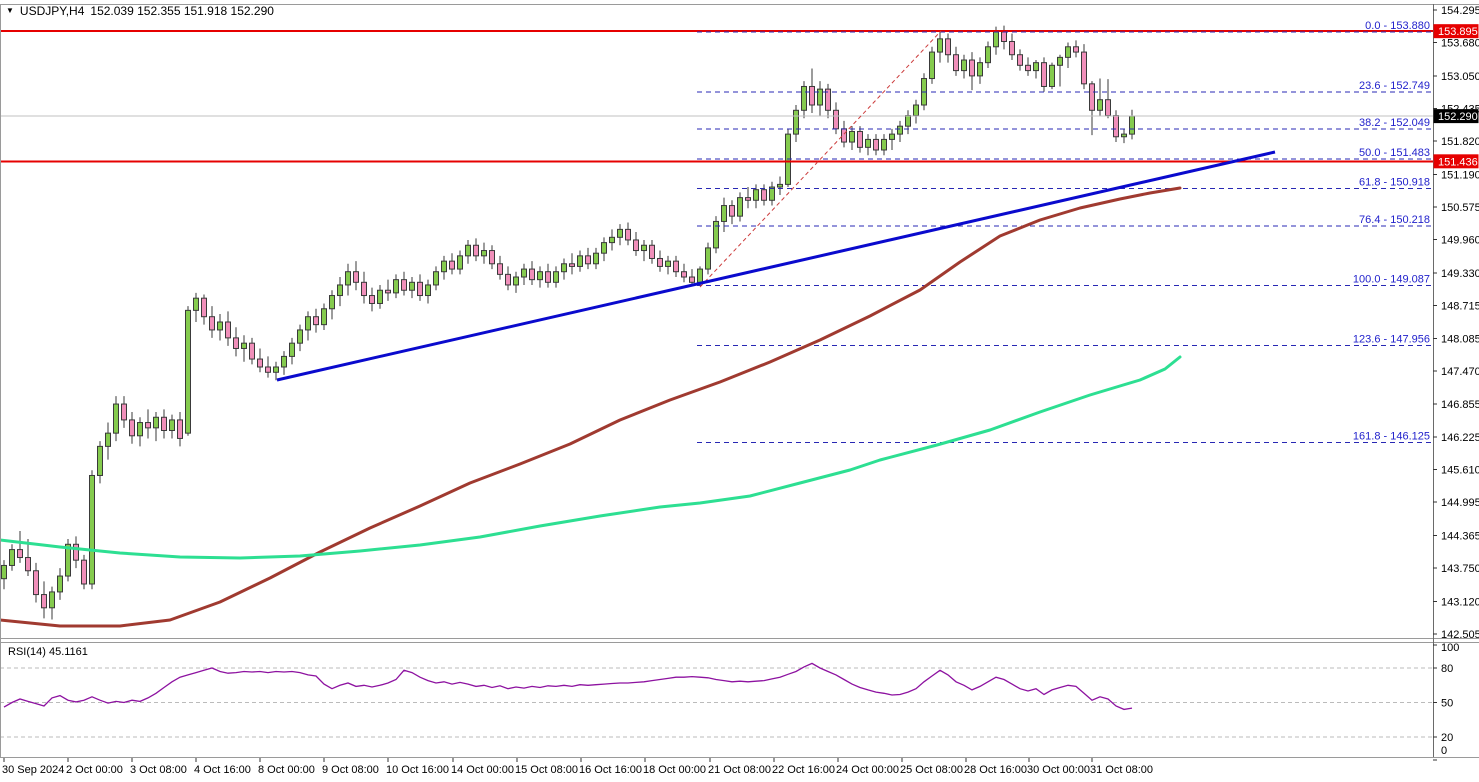 The width and height of the screenshot is (1479, 782). What do you see at coordinates (1391, 280) in the screenshot?
I see `svg-text: 100.0 - 149.087` at bounding box center [1391, 280].